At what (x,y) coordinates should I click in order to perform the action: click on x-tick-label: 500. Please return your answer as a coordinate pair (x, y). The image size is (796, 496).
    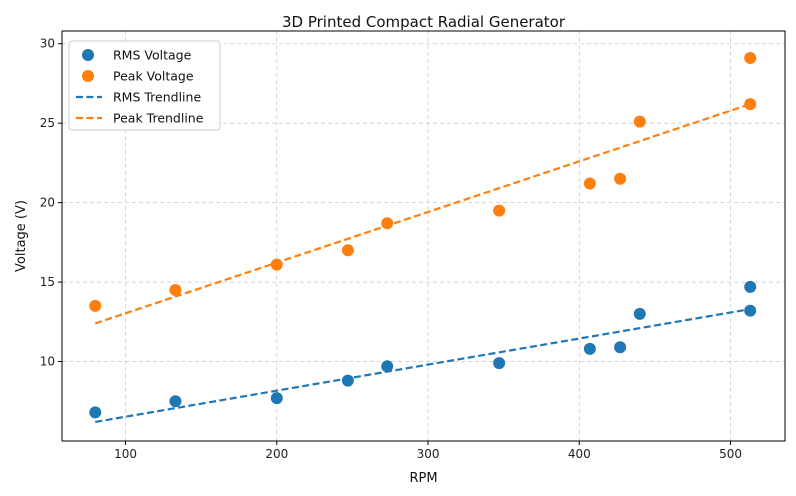
    Looking at the image, I should click on (730, 454).